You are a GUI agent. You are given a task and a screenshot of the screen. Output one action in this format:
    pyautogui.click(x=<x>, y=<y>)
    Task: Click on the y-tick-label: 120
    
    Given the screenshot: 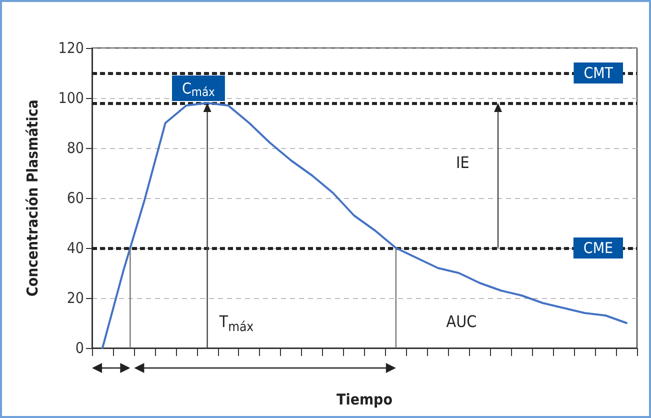 What is the action you would take?
    pyautogui.click(x=71, y=48)
    